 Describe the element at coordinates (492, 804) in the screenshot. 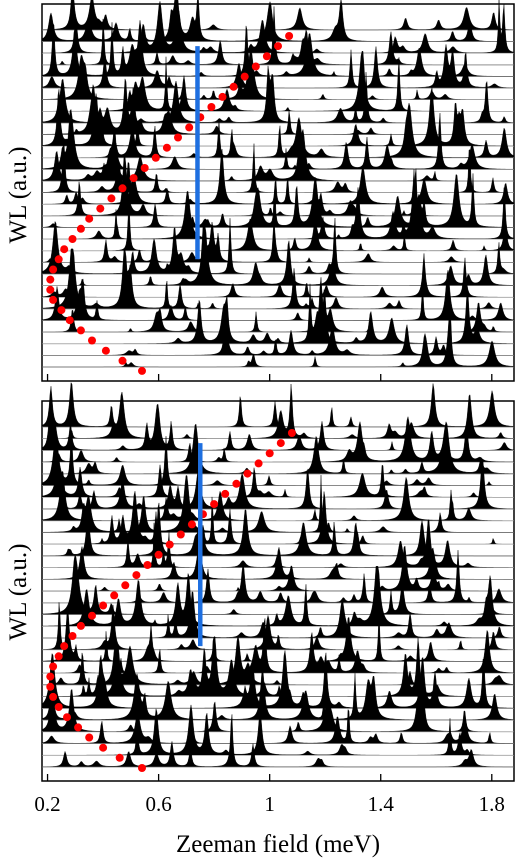

I see `x-tick-label: 1.8` at that location.